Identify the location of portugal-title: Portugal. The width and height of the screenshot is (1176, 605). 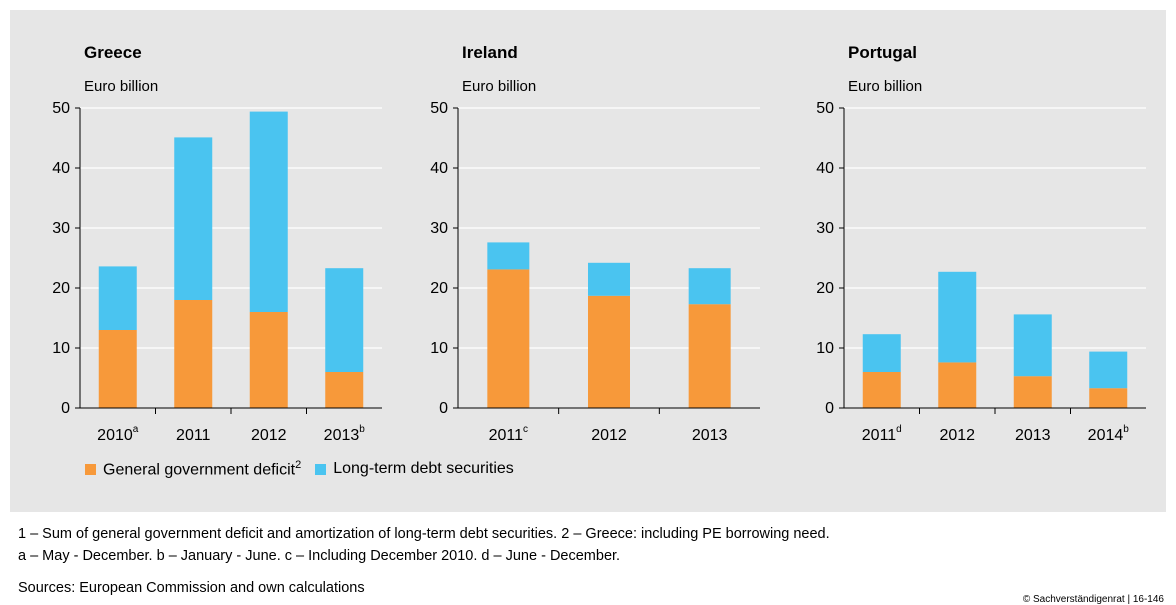
(882, 52).